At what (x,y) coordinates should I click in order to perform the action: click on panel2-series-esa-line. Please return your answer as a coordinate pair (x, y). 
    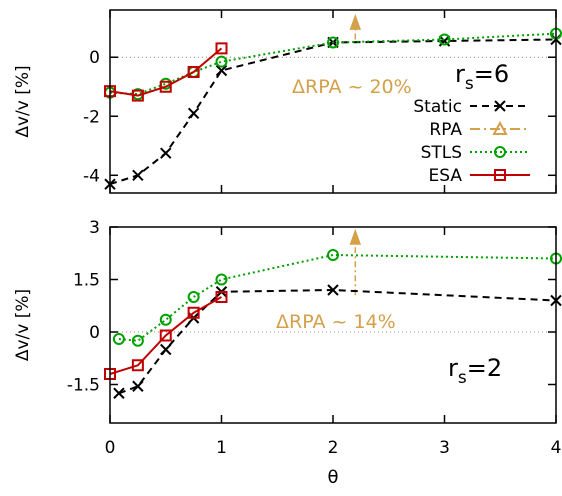
    Looking at the image, I should click on (165, 335).